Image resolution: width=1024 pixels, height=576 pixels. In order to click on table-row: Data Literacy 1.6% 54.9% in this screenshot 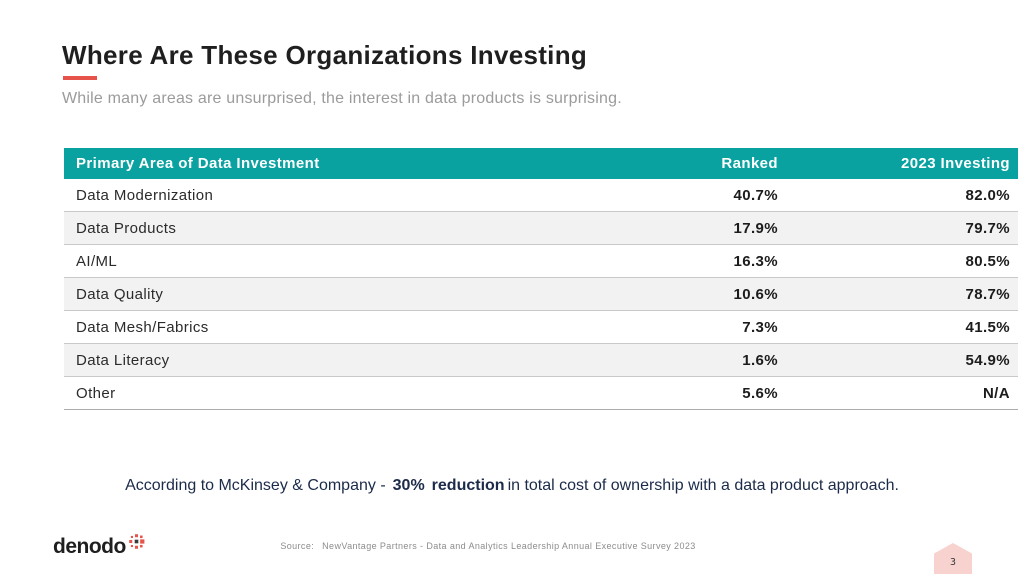, I will do `click(541, 360)`.